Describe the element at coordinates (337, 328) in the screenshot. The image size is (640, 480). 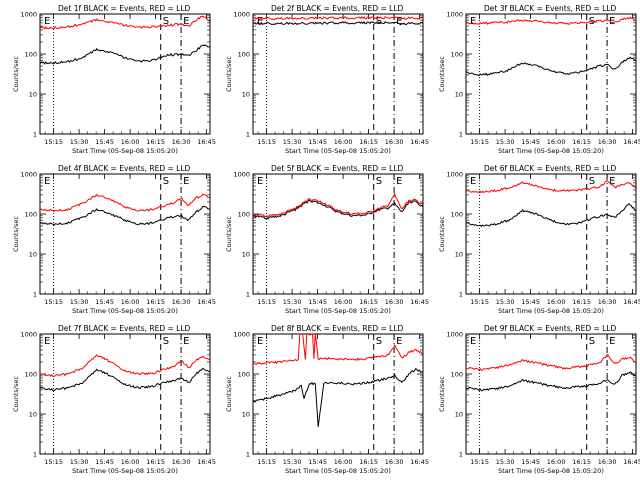
I see `panel-title: Det 8f BLACK = Events, RED = LLD` at that location.